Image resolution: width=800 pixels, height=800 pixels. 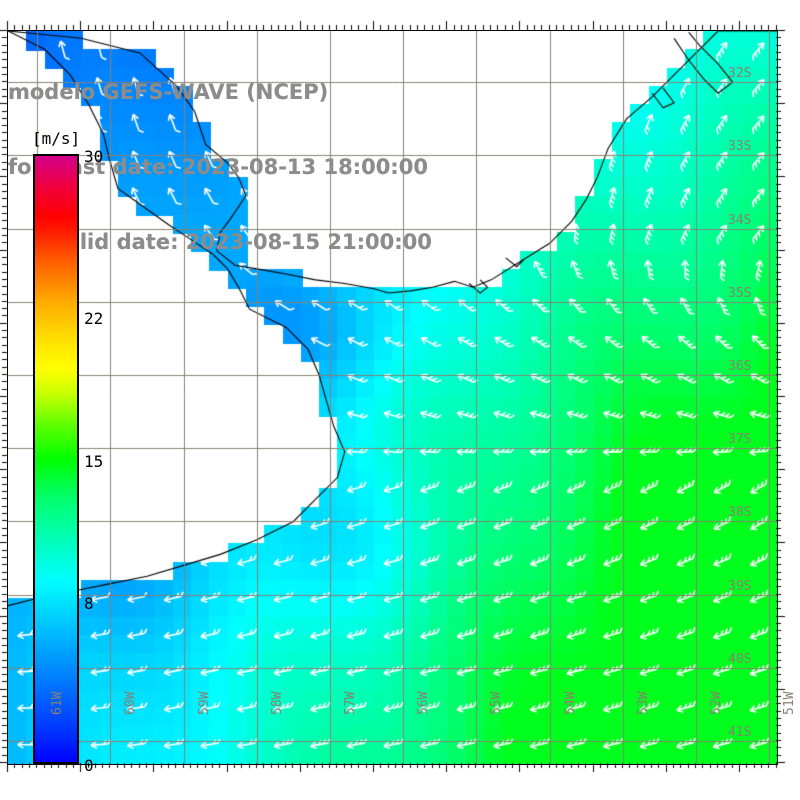 I want to click on latitude-label-33S: 33S, so click(x=740, y=147).